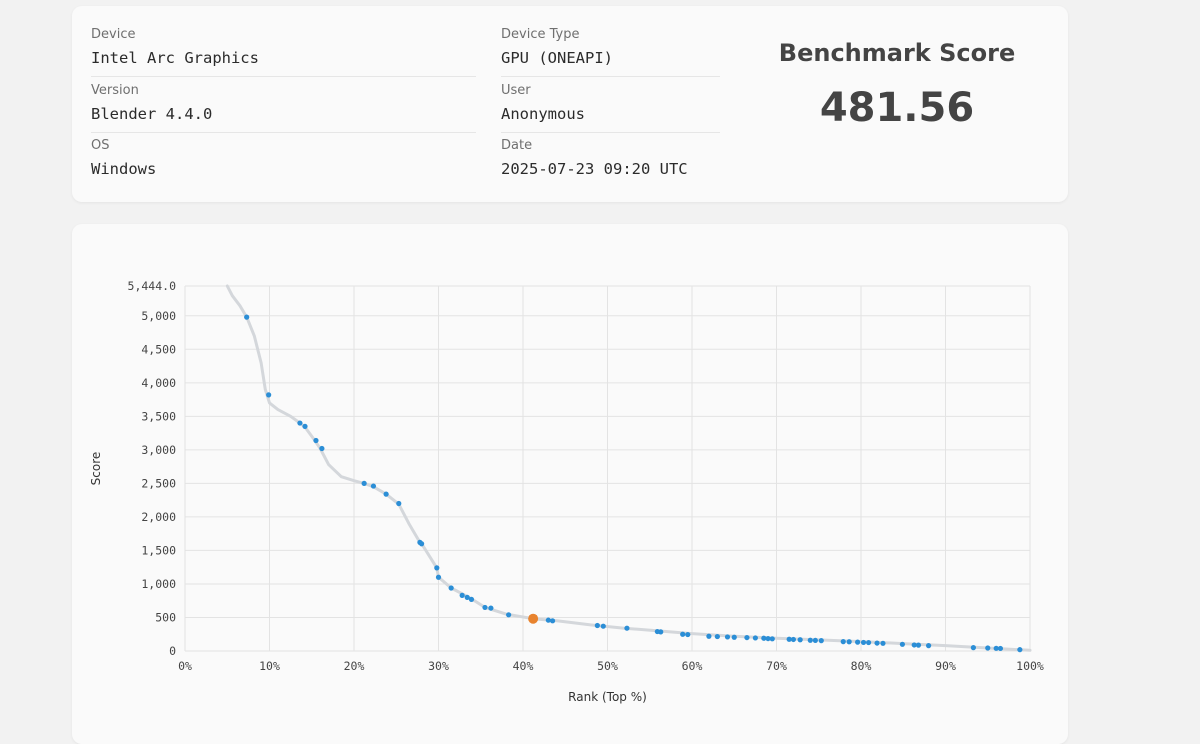 This screenshot has width=1200, height=744. What do you see at coordinates (543, 103) in the screenshot?
I see `user-field: User Anonymous` at bounding box center [543, 103].